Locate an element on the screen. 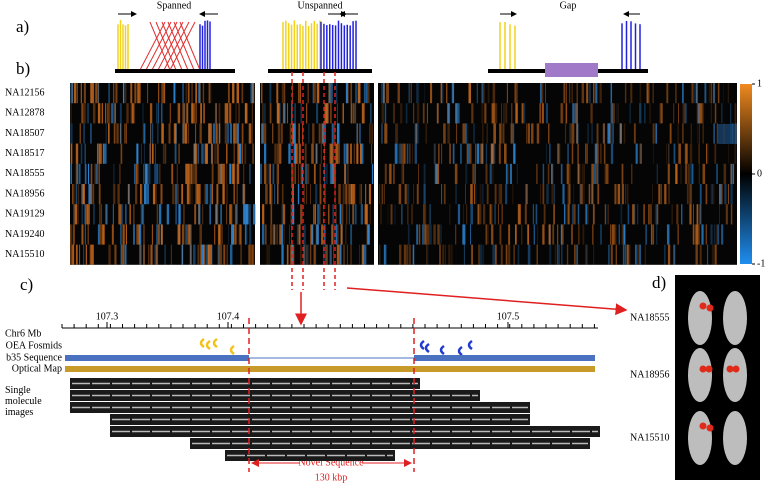 The width and height of the screenshot is (765, 485). fosmid-mark is located at coordinates (470, 345).